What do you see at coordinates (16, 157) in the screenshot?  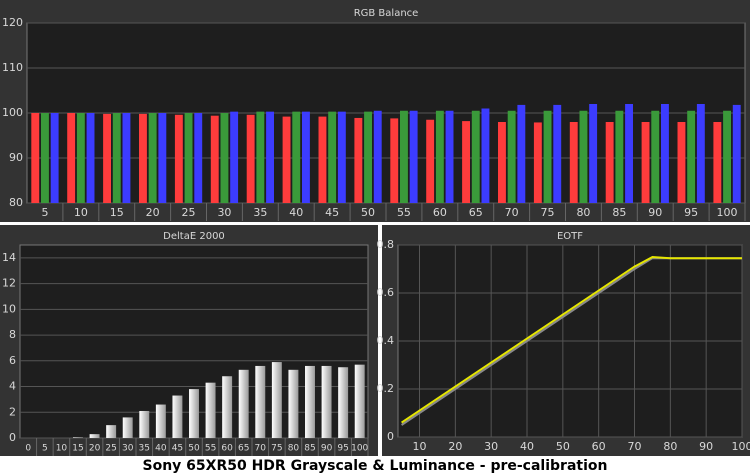 I see `y-tick-label: 90` at bounding box center [16, 157].